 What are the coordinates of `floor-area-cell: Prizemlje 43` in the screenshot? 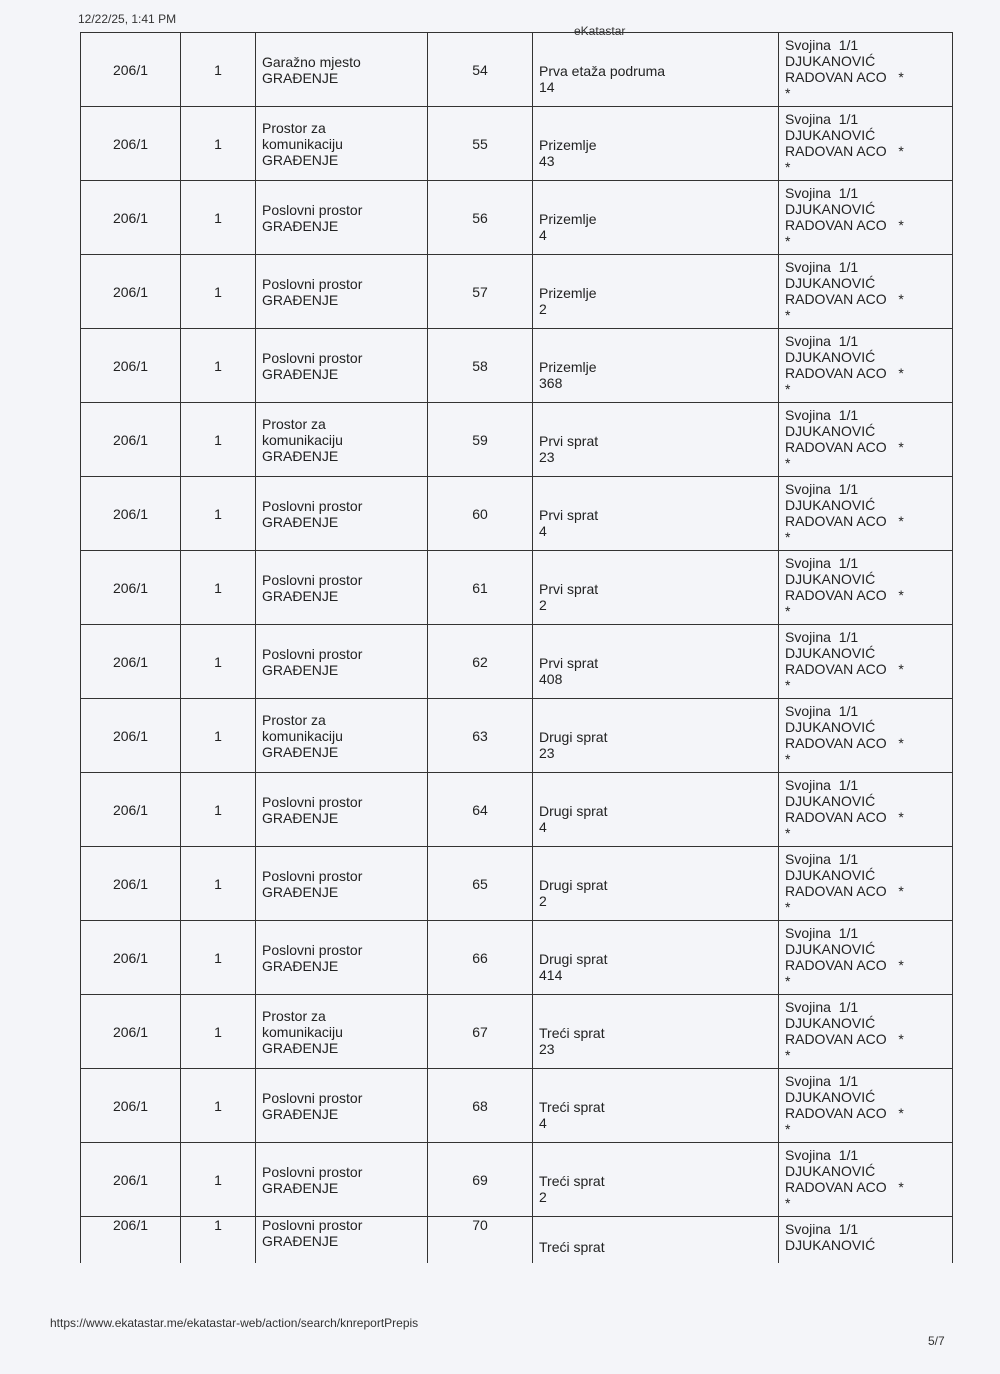 It's located at (655, 143).